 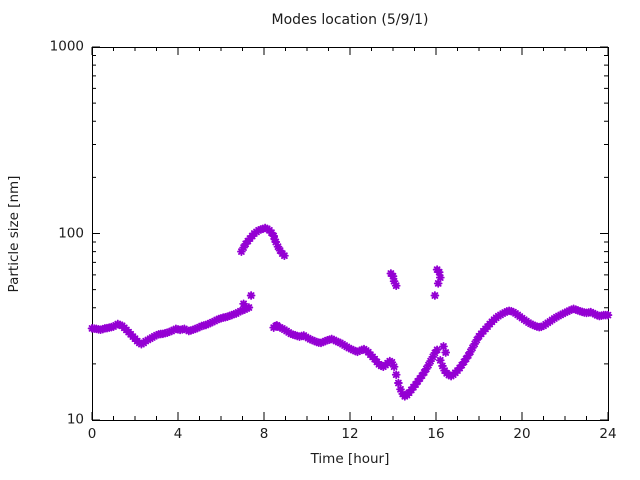 What do you see at coordinates (350, 20) in the screenshot?
I see `chart-title: Modes location (5/9/1)` at bounding box center [350, 20].